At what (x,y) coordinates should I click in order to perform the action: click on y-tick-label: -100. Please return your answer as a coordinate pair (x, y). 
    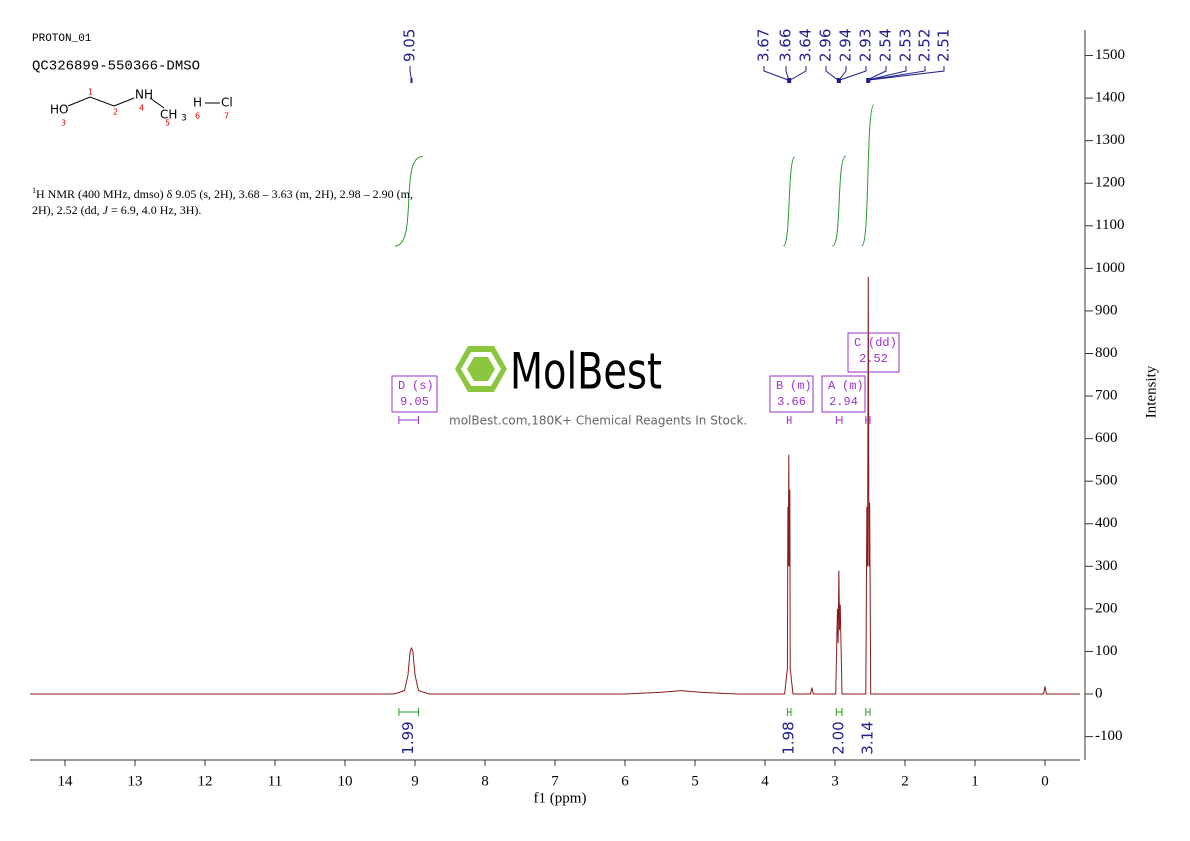
    Looking at the image, I should click on (1109, 736).